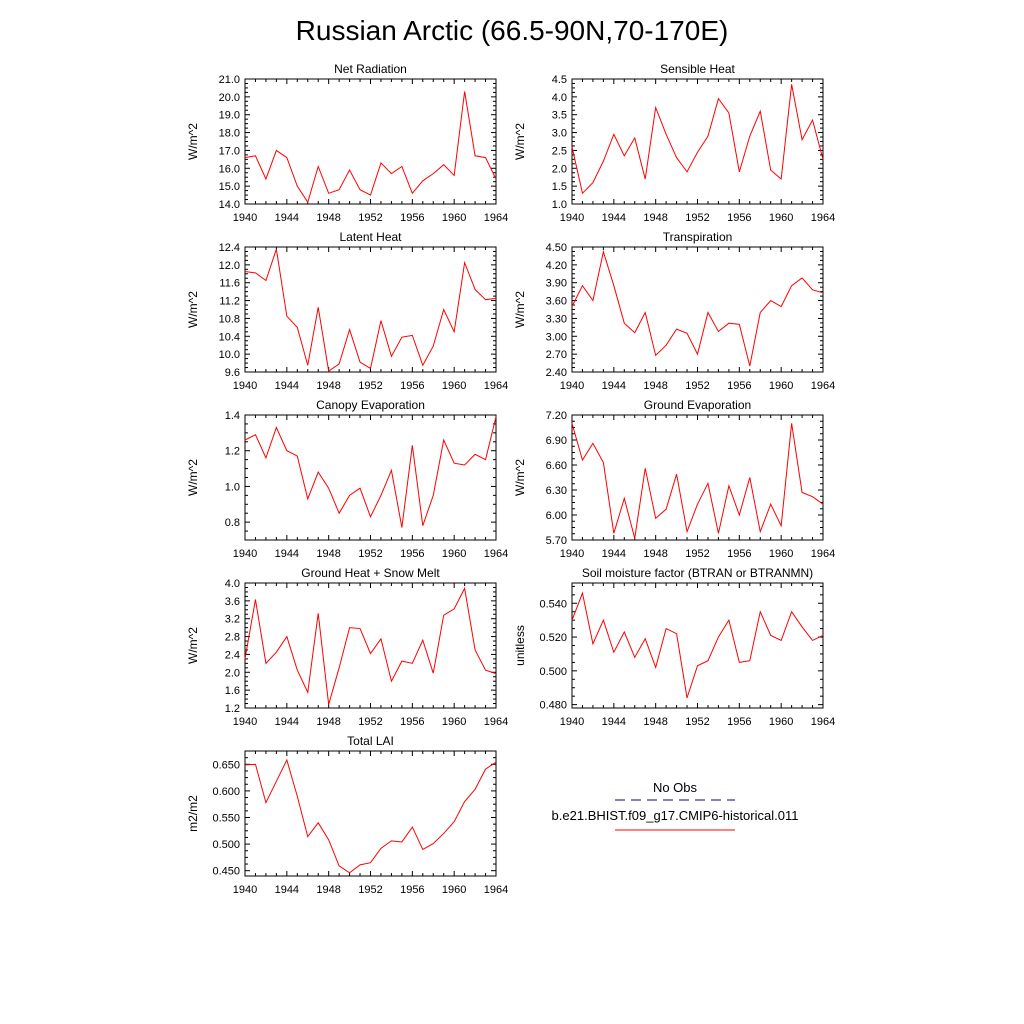  Describe the element at coordinates (193, 813) in the screenshot. I see `y-axis-label: m2/m2` at that location.